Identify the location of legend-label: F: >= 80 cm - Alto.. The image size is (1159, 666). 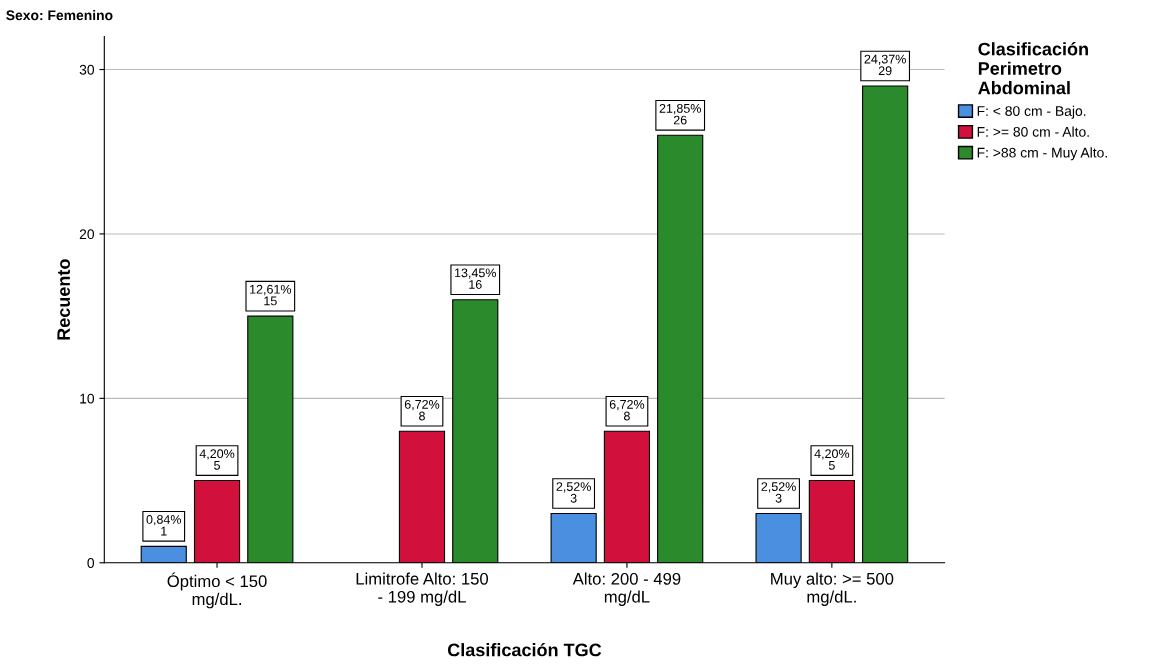
(1033, 131).